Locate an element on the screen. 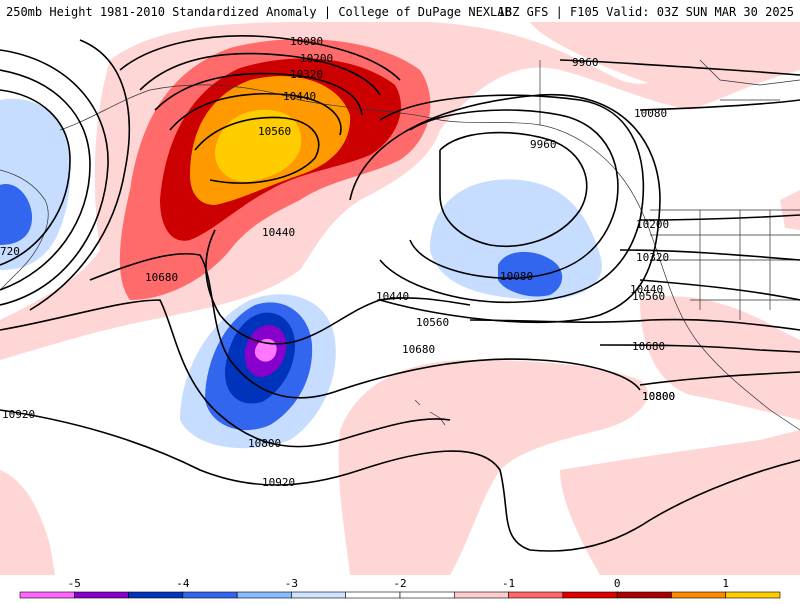 This screenshot has width=800, height=604. colorbar-tick-label: -1 is located at coordinates (508, 583).